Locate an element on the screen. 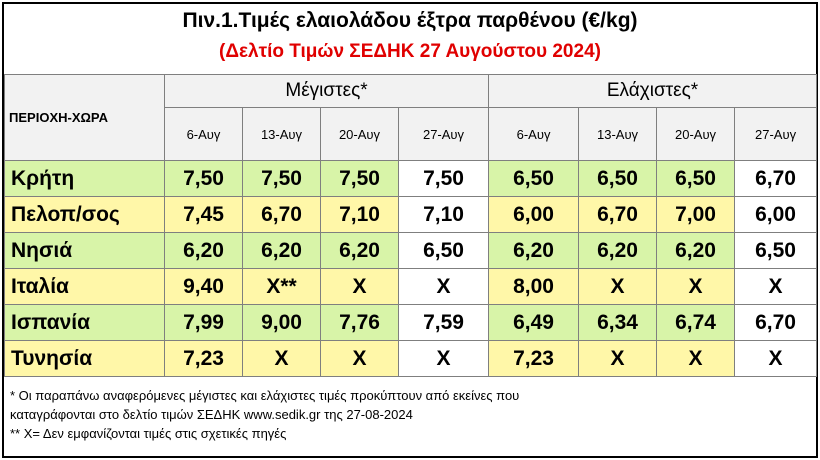  price-cell: 9,40 is located at coordinates (203, 286).